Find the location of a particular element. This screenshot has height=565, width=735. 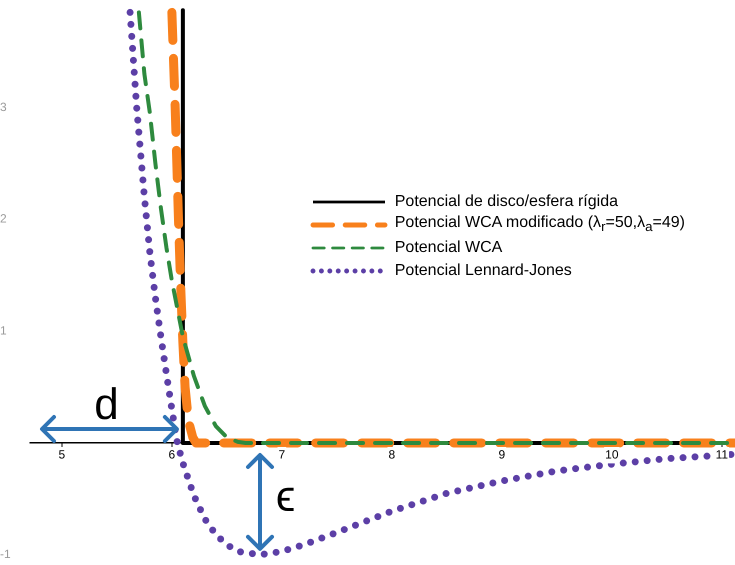

legend-label: Potencial WCA is located at coordinates (448, 247).